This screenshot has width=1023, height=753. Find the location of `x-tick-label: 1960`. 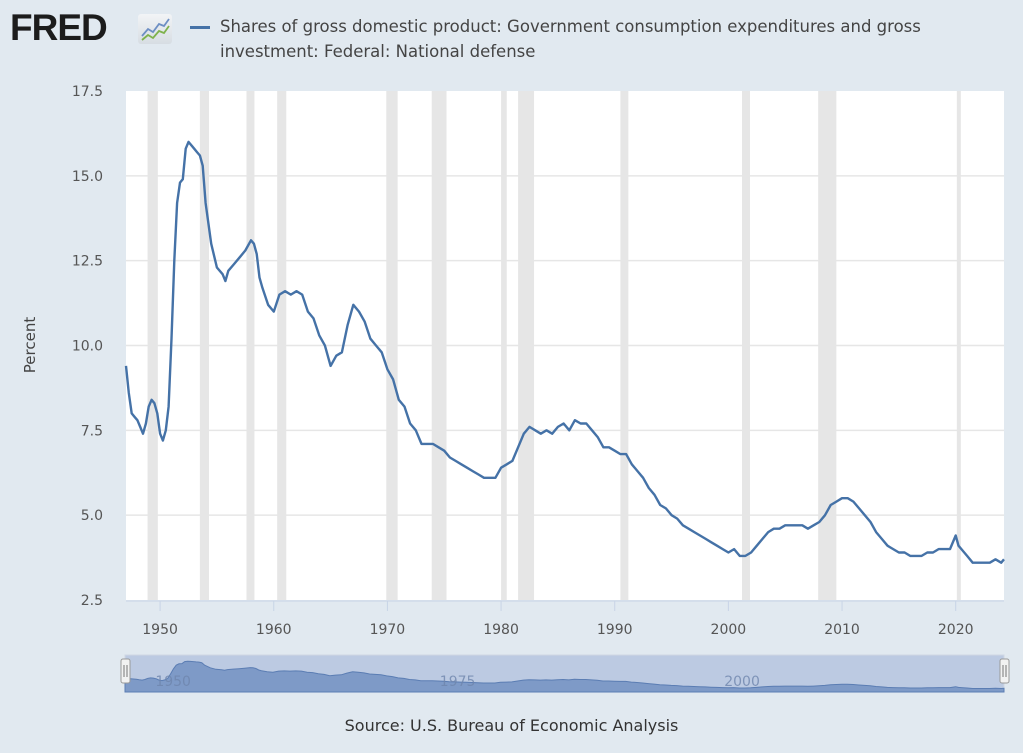

x-tick-label: 1960 is located at coordinates (274, 630).